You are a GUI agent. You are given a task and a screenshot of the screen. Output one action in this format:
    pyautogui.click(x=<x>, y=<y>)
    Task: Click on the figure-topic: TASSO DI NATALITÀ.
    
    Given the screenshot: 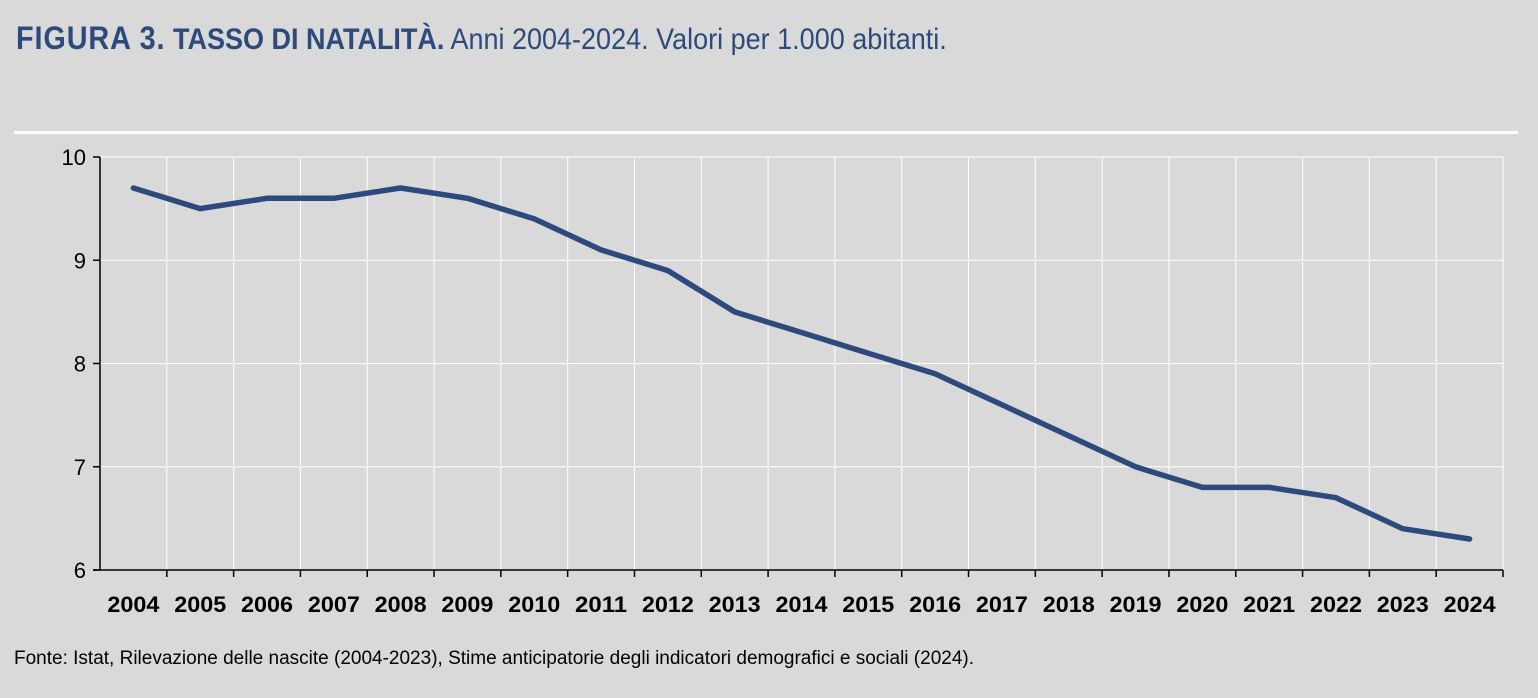 What is the action you would take?
    pyautogui.click(x=308, y=39)
    